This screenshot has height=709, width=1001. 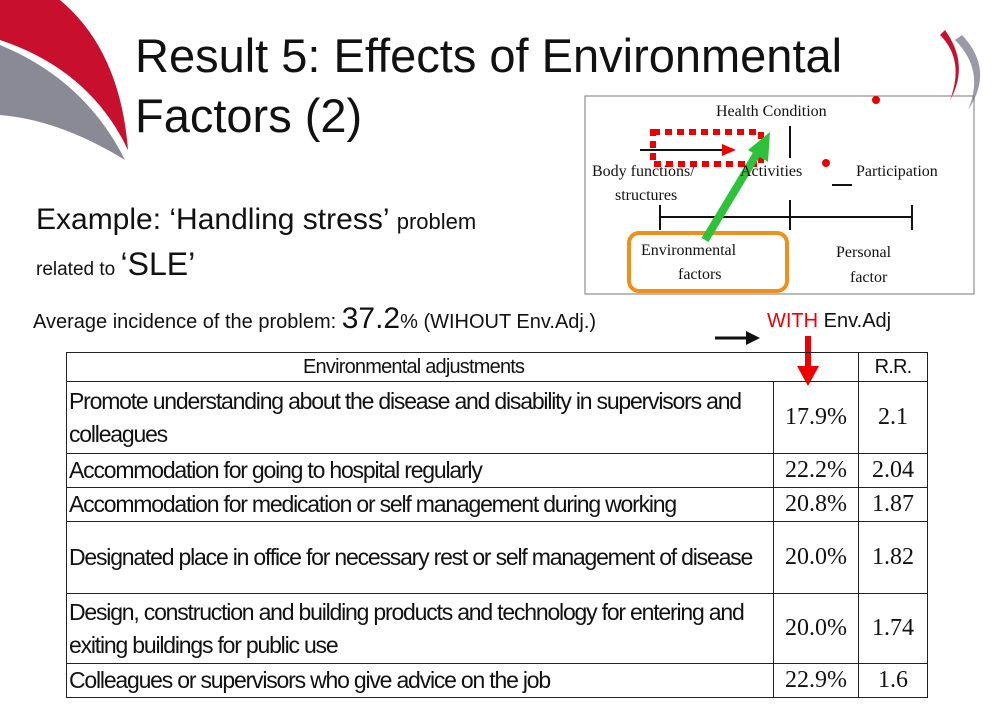 What do you see at coordinates (185, 322) in the screenshot?
I see `incidence-label: Average incidence of the problem:` at bounding box center [185, 322].